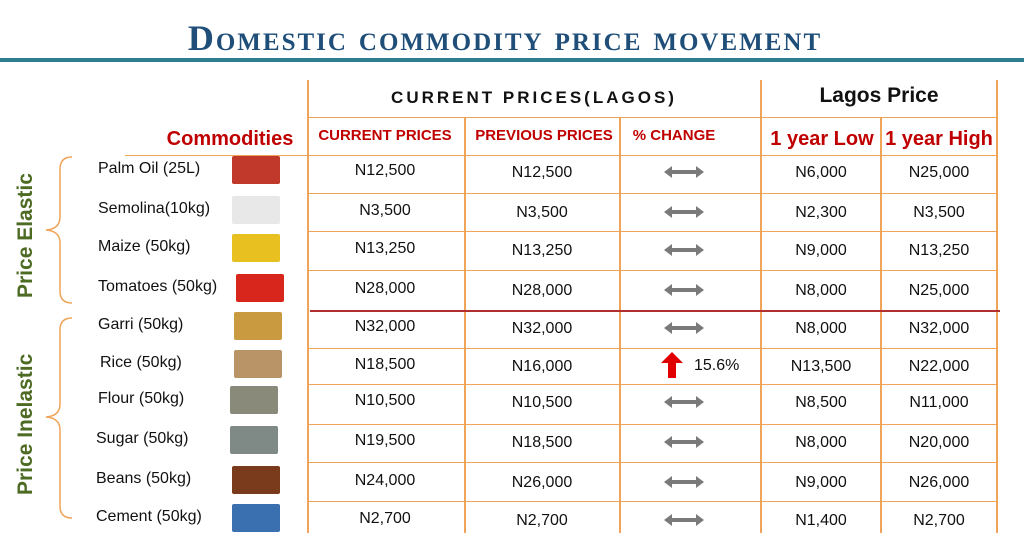 Image resolution: width=1024 pixels, height=533 pixels. Describe the element at coordinates (256, 170) in the screenshot. I see `palm-oil-image` at that location.